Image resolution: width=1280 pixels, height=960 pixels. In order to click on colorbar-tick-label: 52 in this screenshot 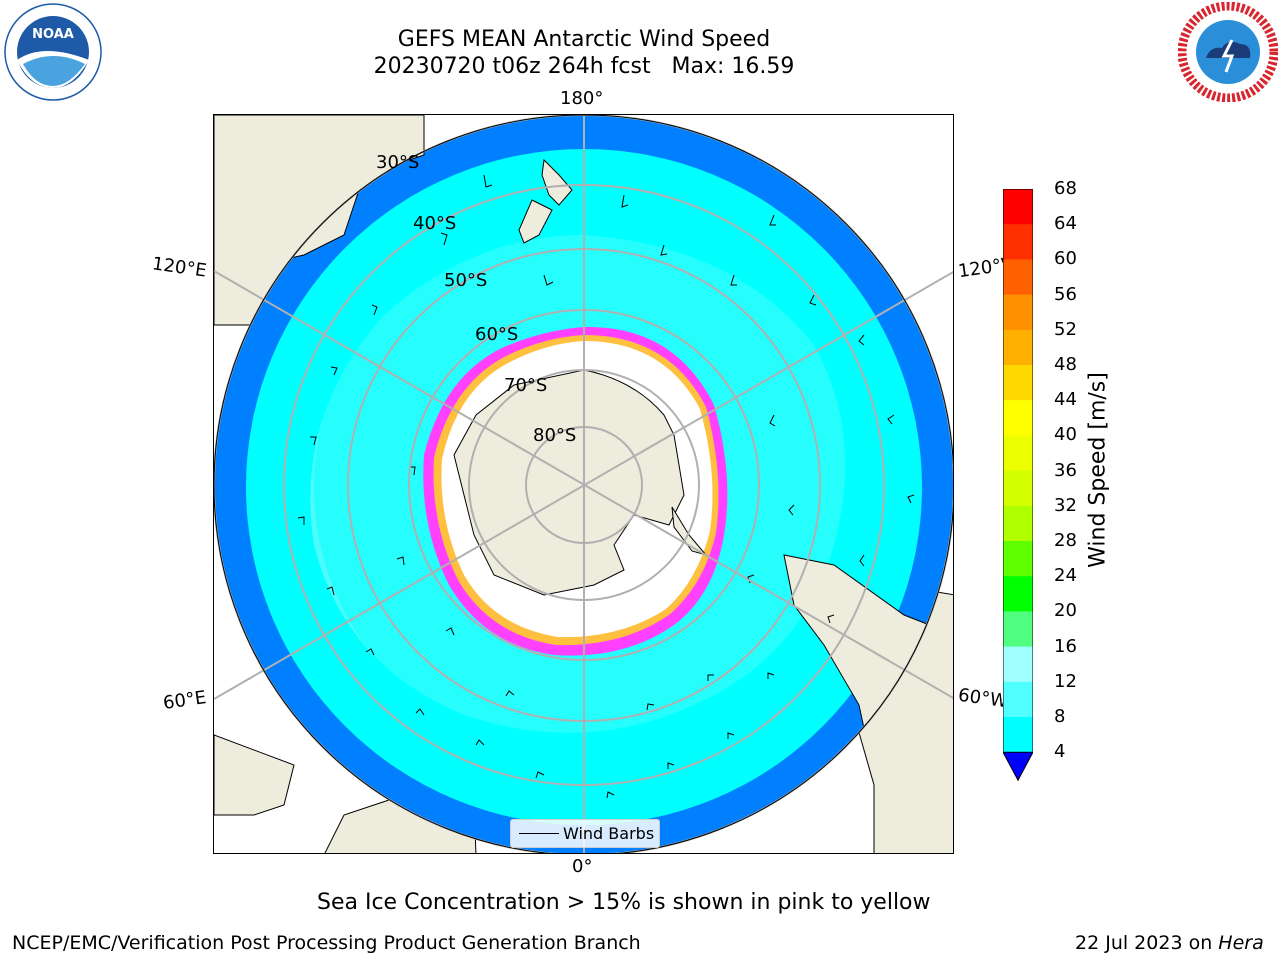, I will do `click(1065, 329)`.